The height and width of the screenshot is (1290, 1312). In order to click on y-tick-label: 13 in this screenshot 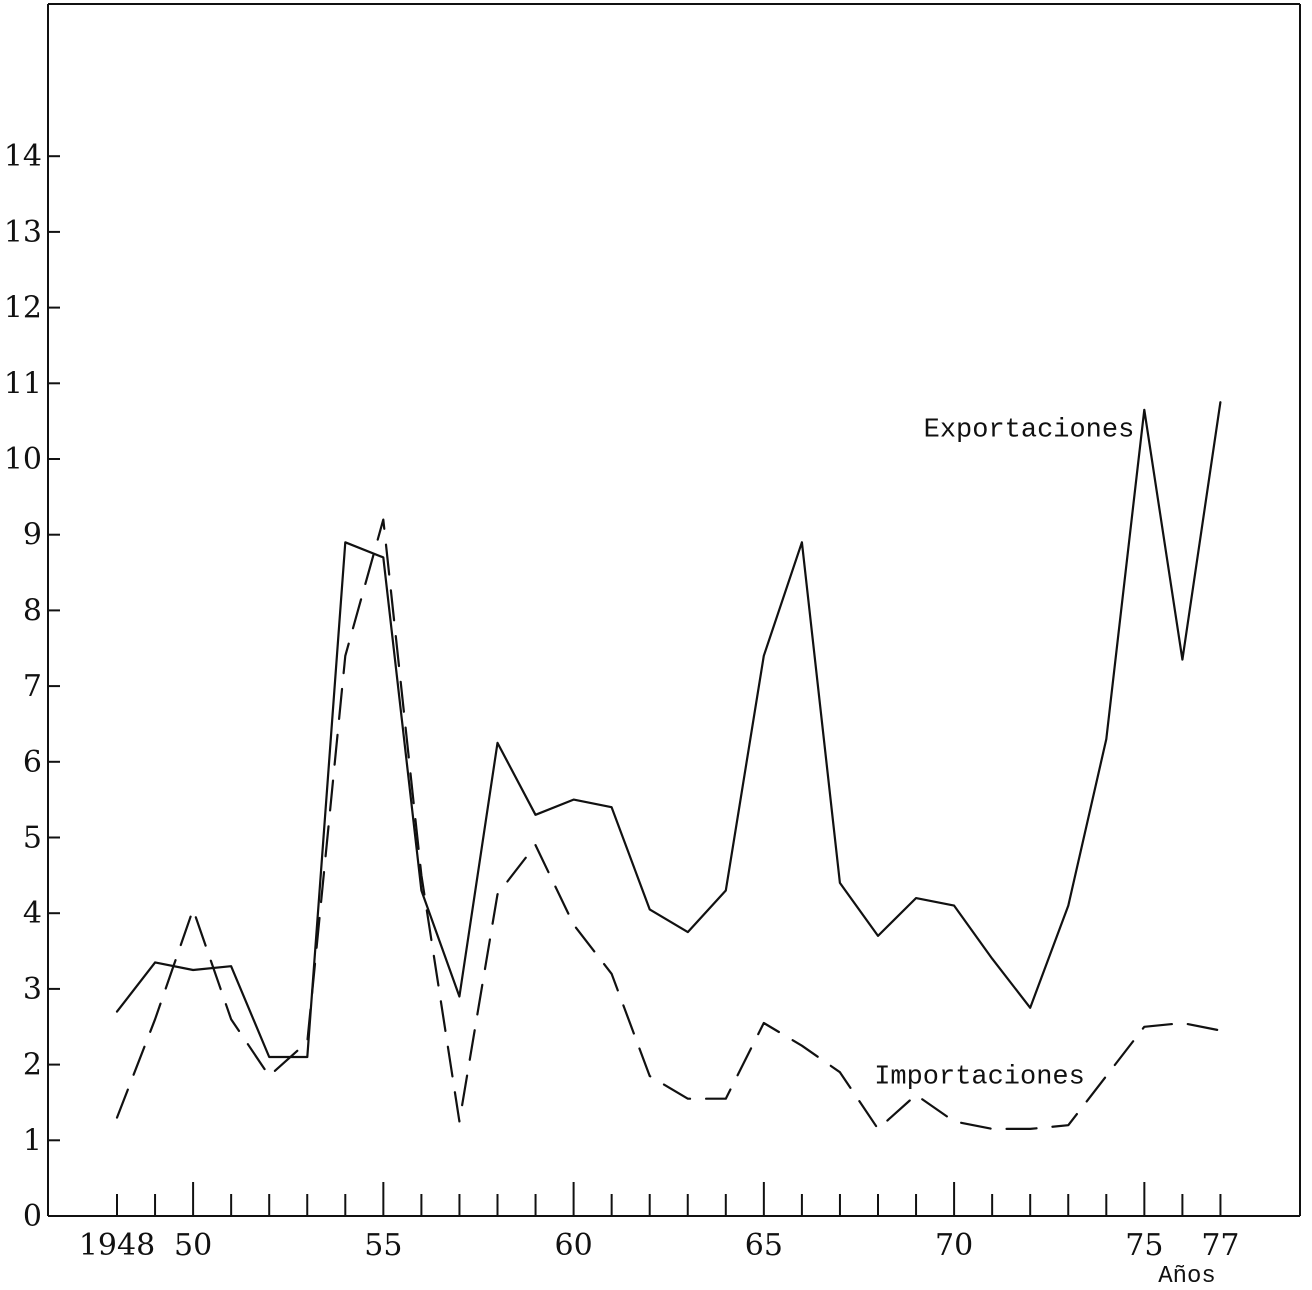, I will do `click(23, 232)`.